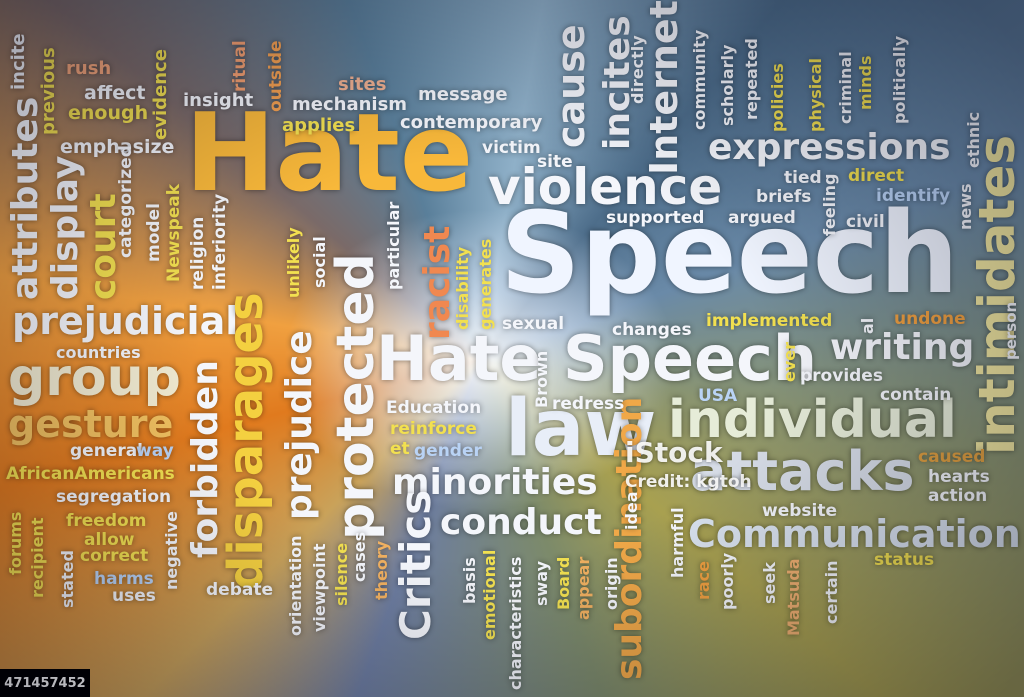 The width and height of the screenshot is (1024, 697). I want to click on word-certain: certain, so click(831, 592).